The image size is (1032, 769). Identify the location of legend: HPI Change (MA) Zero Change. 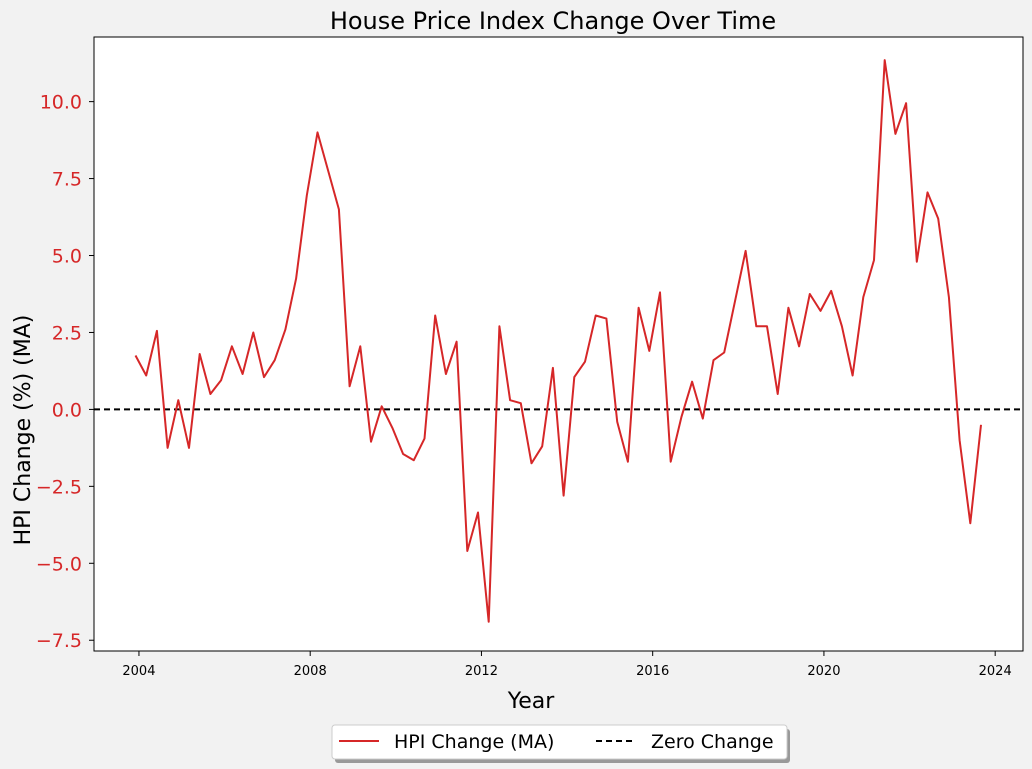
(560, 743).